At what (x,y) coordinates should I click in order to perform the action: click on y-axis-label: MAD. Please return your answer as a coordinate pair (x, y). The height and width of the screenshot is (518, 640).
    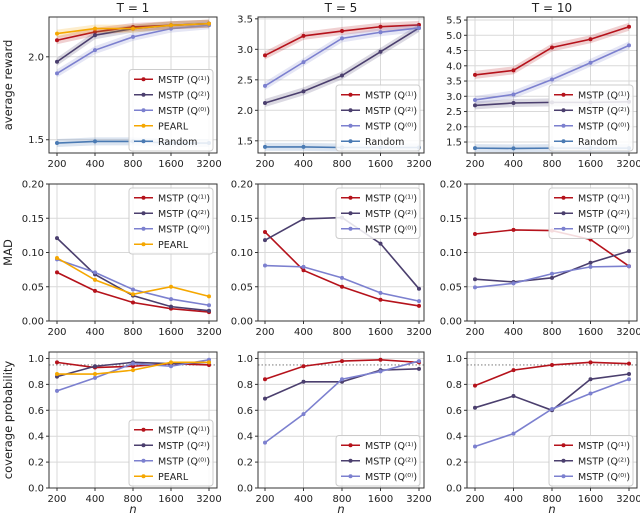
    Looking at the image, I should click on (8, 252).